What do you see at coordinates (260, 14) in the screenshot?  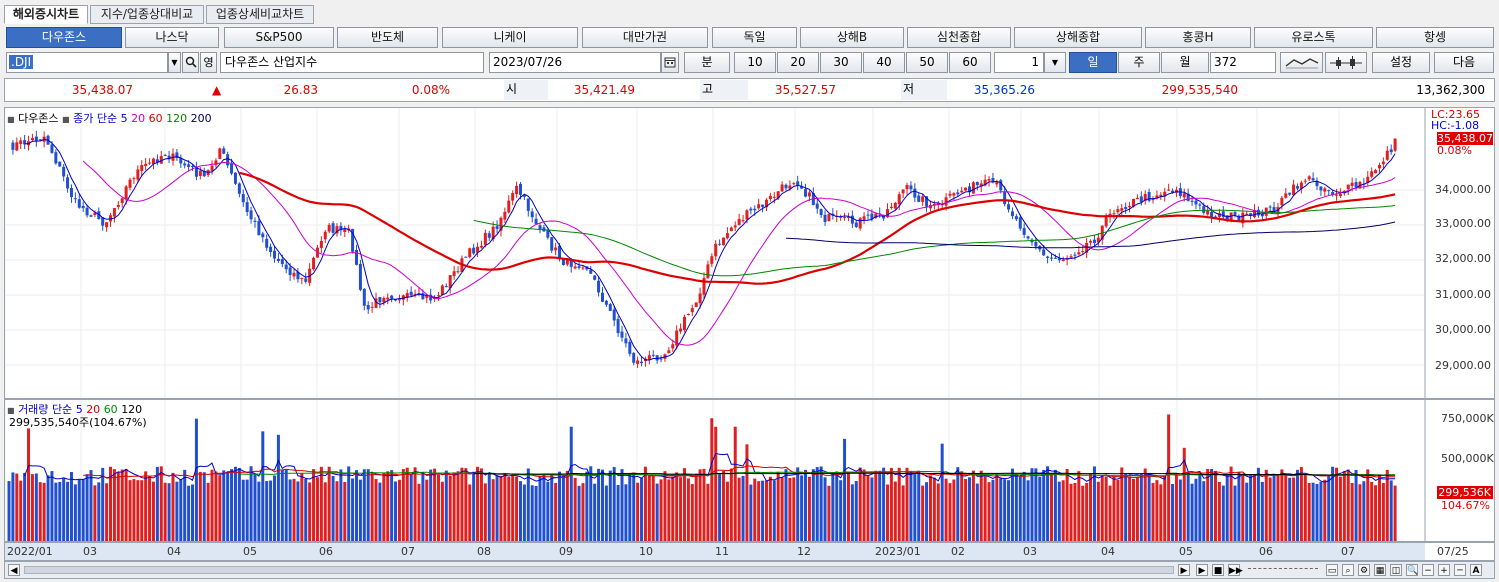 I see `tab-sector-compare: 업종상세비교차트` at bounding box center [260, 14].